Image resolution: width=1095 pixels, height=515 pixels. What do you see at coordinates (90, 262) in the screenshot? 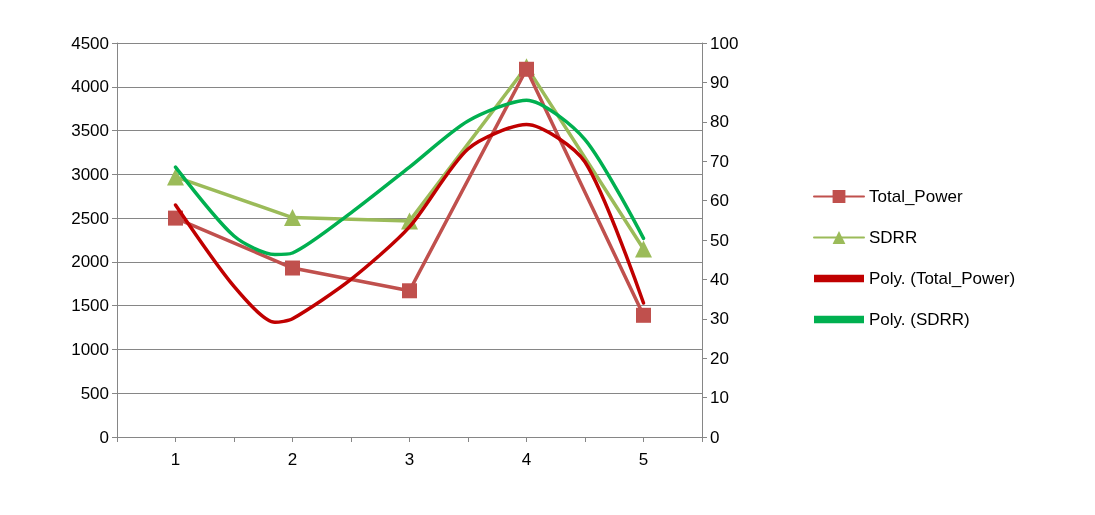
I see `y-tick-label: 2000` at bounding box center [90, 262].